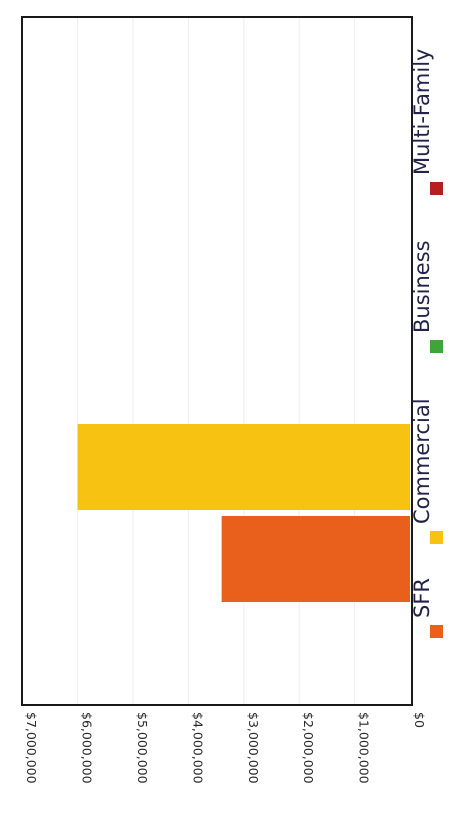 This screenshot has height=830, width=454. Describe the element at coordinates (142, 748) in the screenshot. I see `tick-label: $5,000,000` at that location.